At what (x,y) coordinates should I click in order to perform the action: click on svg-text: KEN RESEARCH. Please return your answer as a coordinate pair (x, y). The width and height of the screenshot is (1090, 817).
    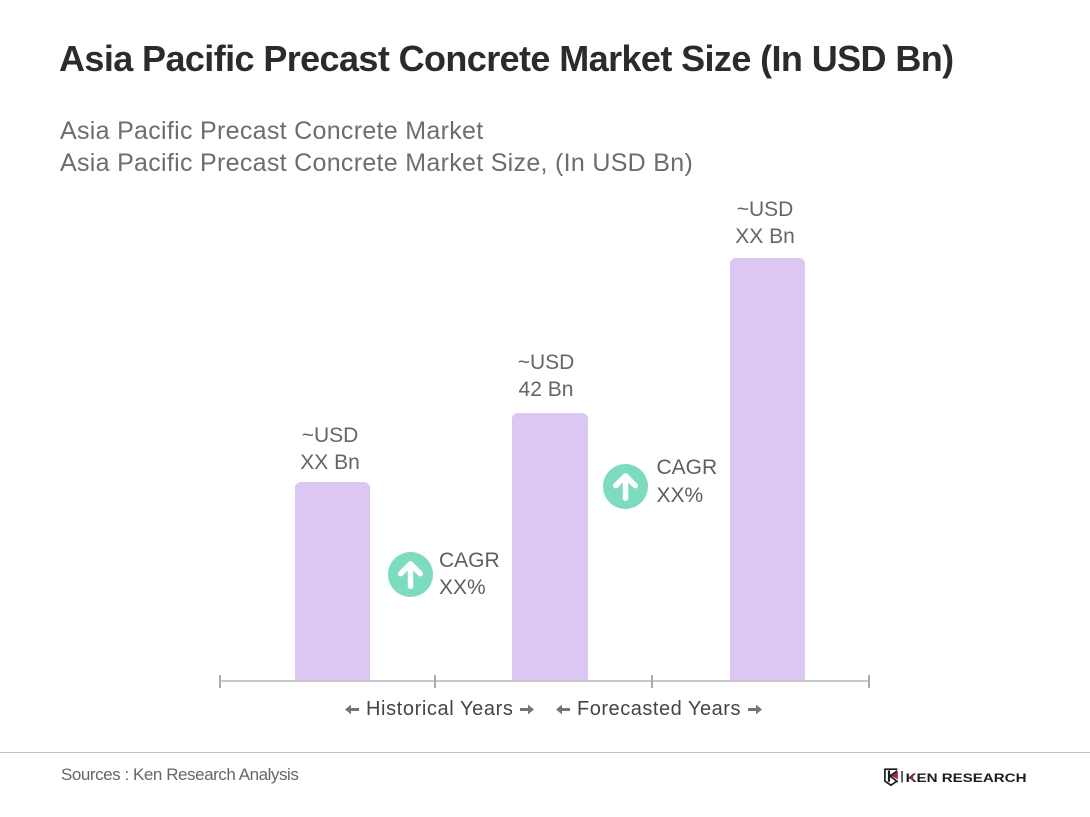
    Looking at the image, I should click on (966, 777).